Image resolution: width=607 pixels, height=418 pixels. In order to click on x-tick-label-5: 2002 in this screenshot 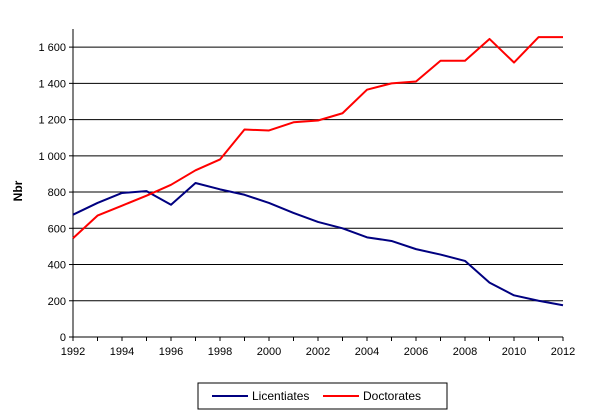, I will do `click(318, 352)`.